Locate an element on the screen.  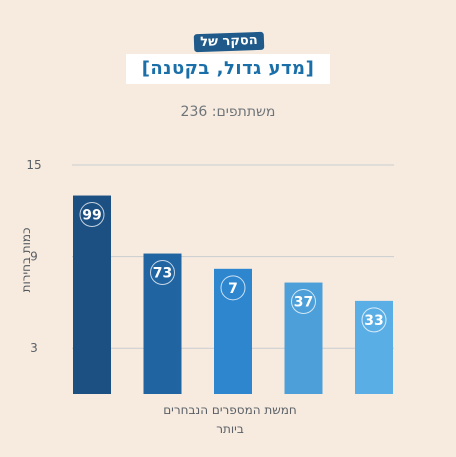
bar-category-label: 99 is located at coordinates (91, 216).